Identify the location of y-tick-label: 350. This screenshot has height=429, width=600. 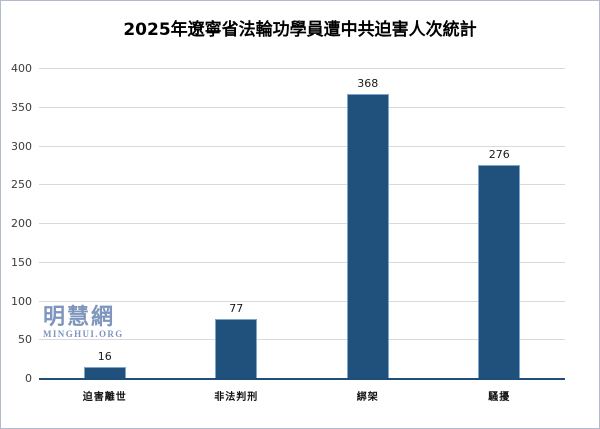
(21, 107).